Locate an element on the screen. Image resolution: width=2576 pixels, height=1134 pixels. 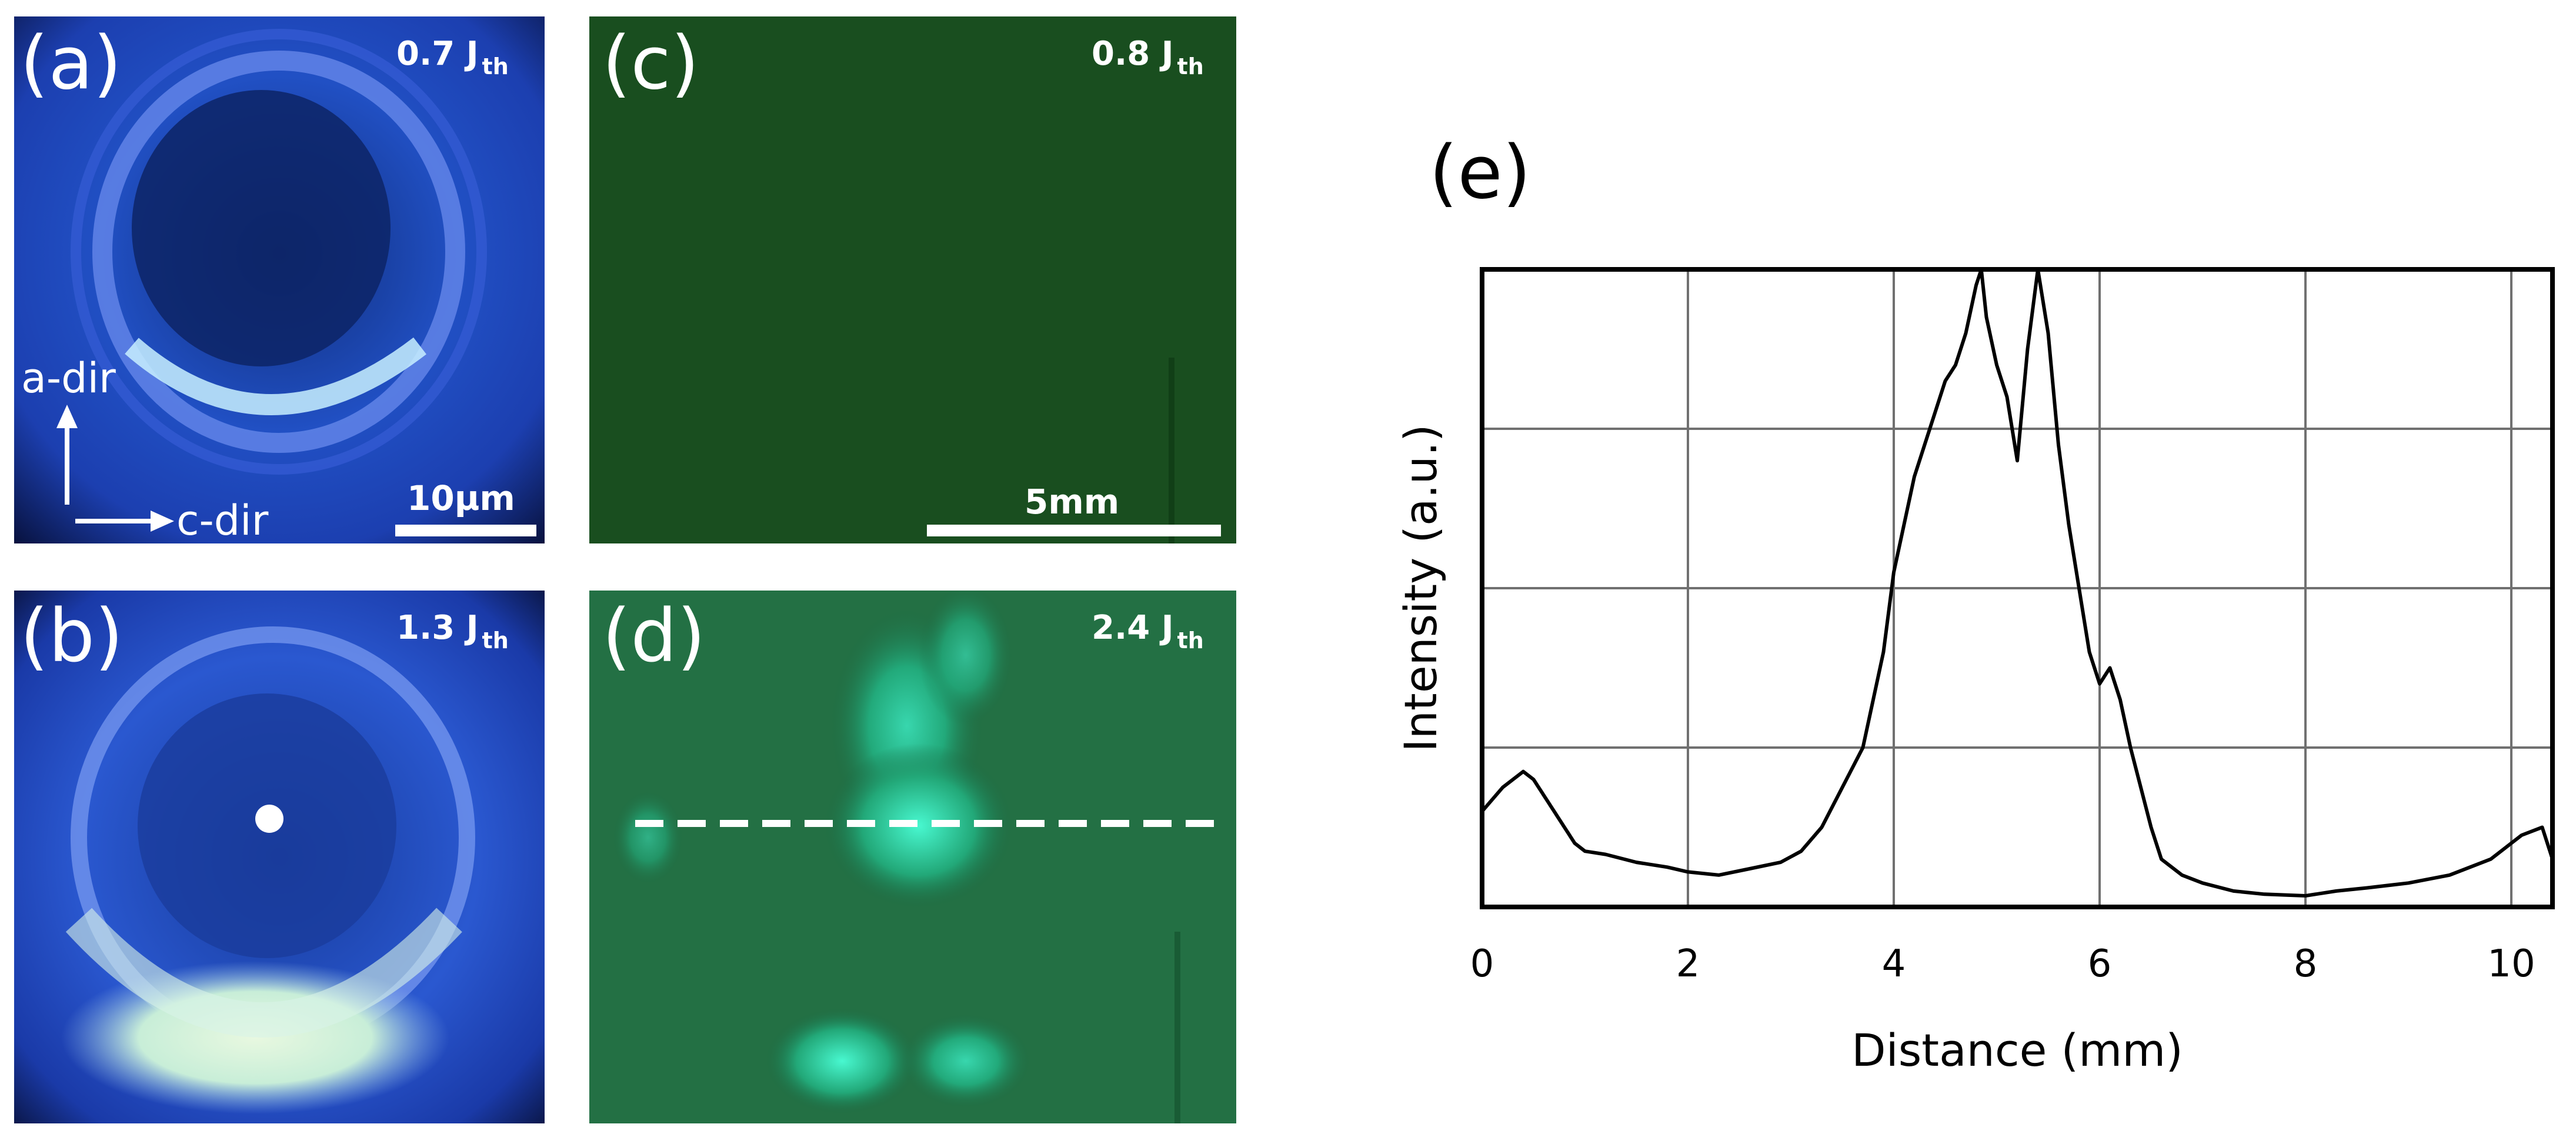
panel-b-microscope-image is located at coordinates (279, 857).